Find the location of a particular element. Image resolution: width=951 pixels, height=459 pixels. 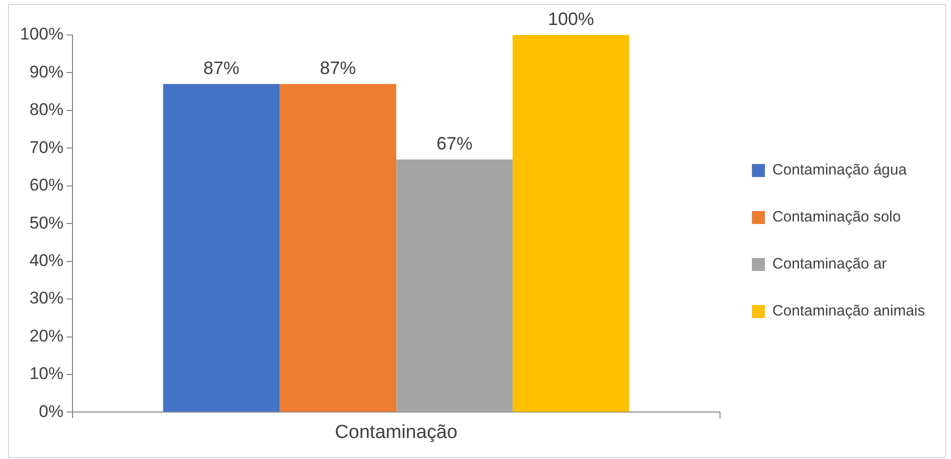

legend-label: Contaminação ar is located at coordinates (829, 264).